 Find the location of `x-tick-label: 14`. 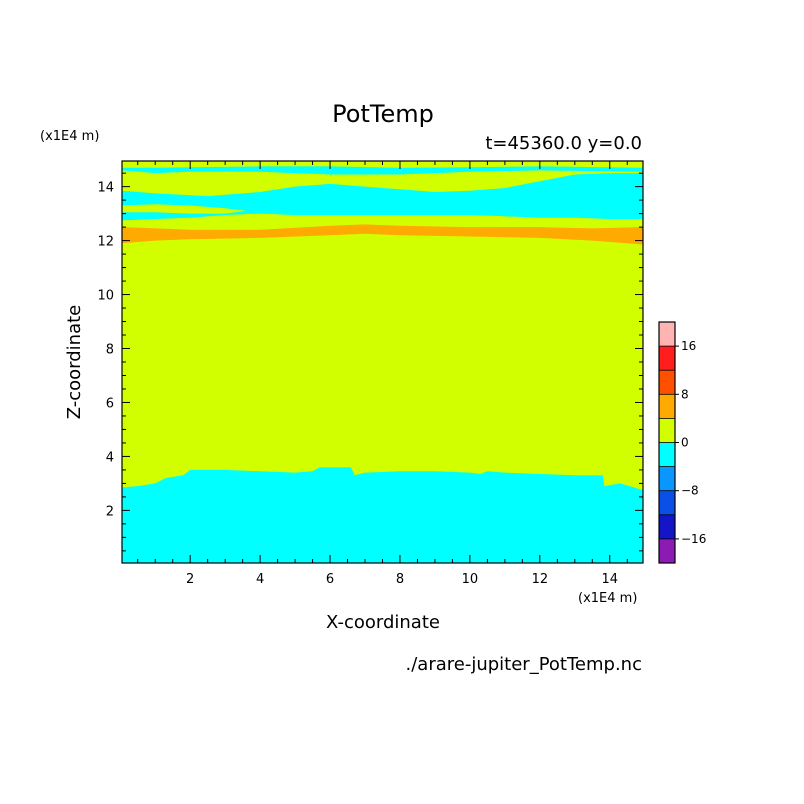

x-tick-label: 14 is located at coordinates (610, 579).